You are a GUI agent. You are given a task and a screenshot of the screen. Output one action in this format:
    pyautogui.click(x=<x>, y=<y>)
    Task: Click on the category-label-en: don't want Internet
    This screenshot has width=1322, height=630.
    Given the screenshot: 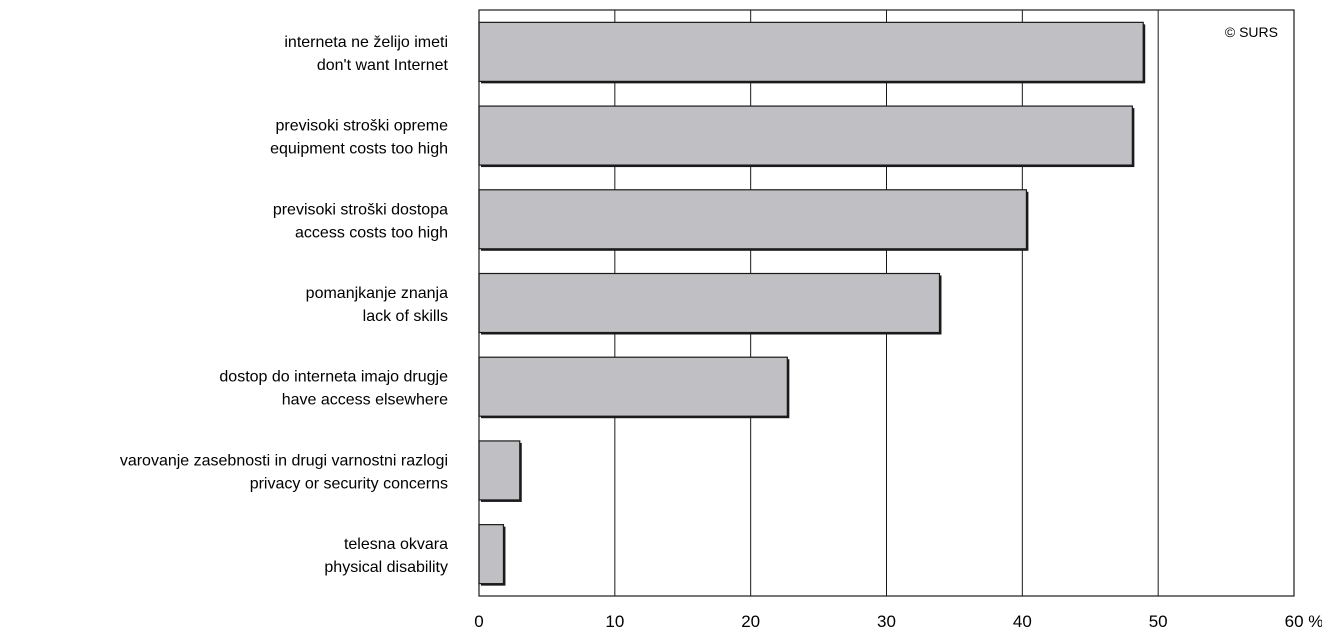 What is the action you would take?
    pyautogui.click(x=383, y=65)
    